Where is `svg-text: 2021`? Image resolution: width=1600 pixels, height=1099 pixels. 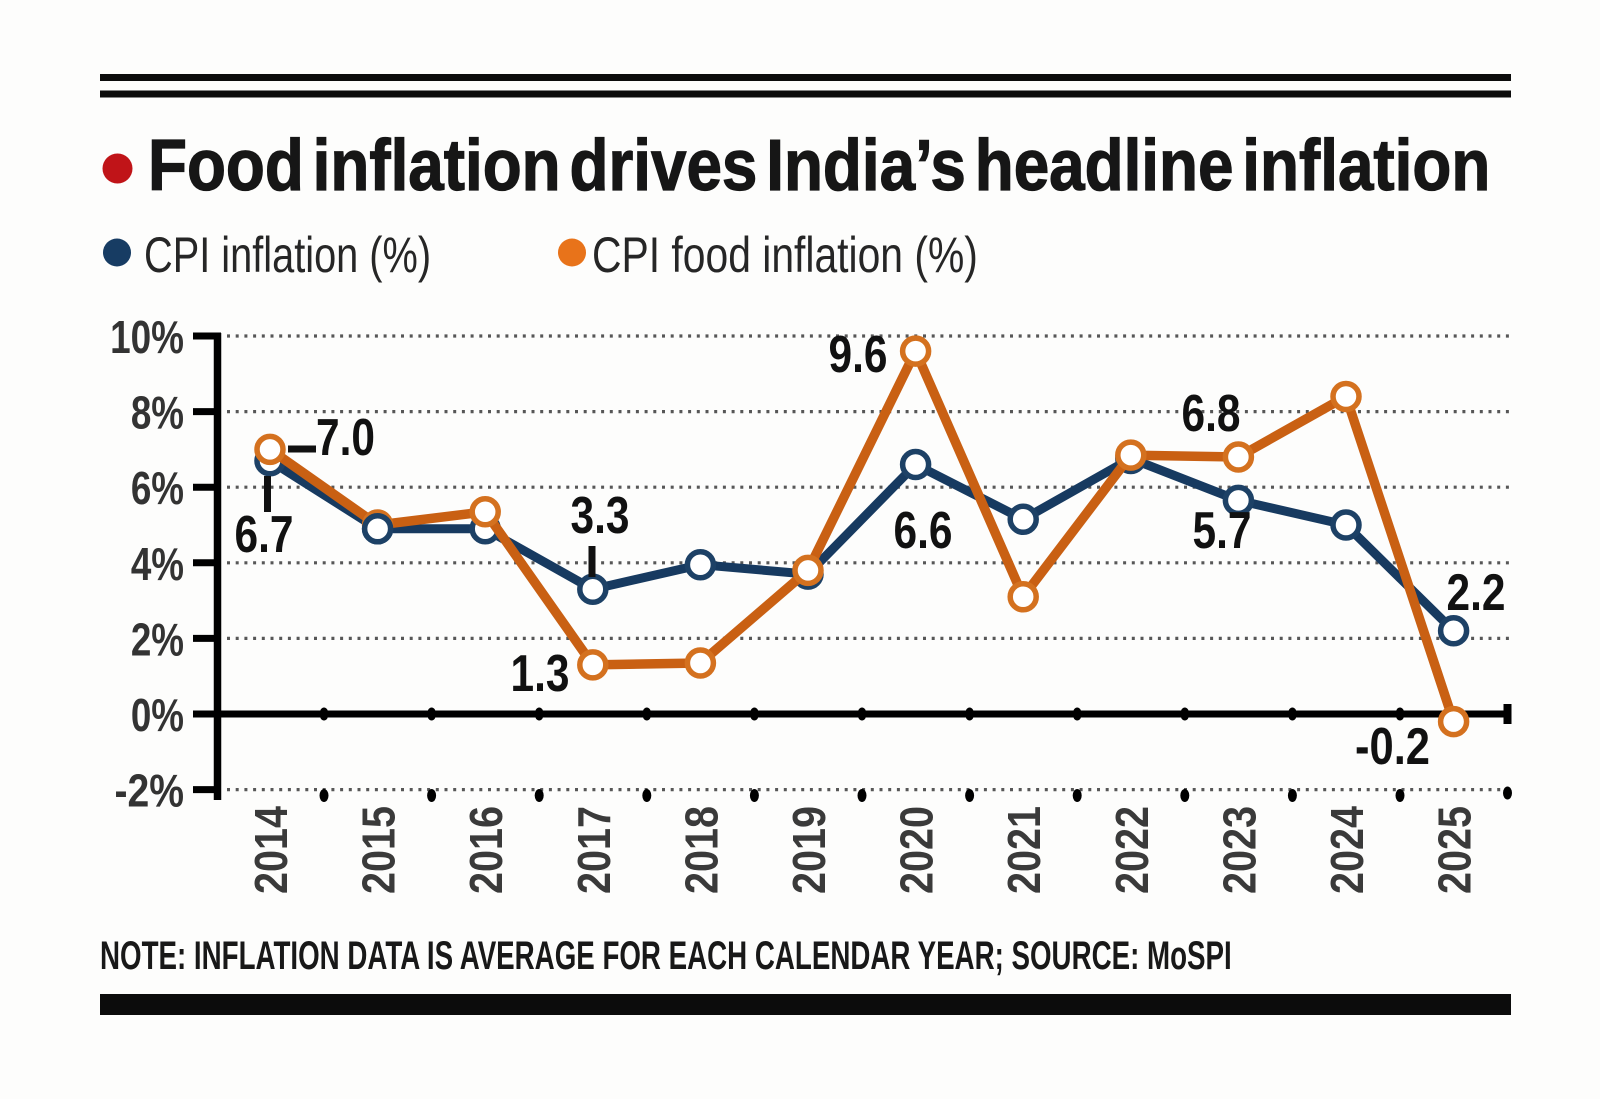 svg-text: 2021 is located at coordinates (1024, 850).